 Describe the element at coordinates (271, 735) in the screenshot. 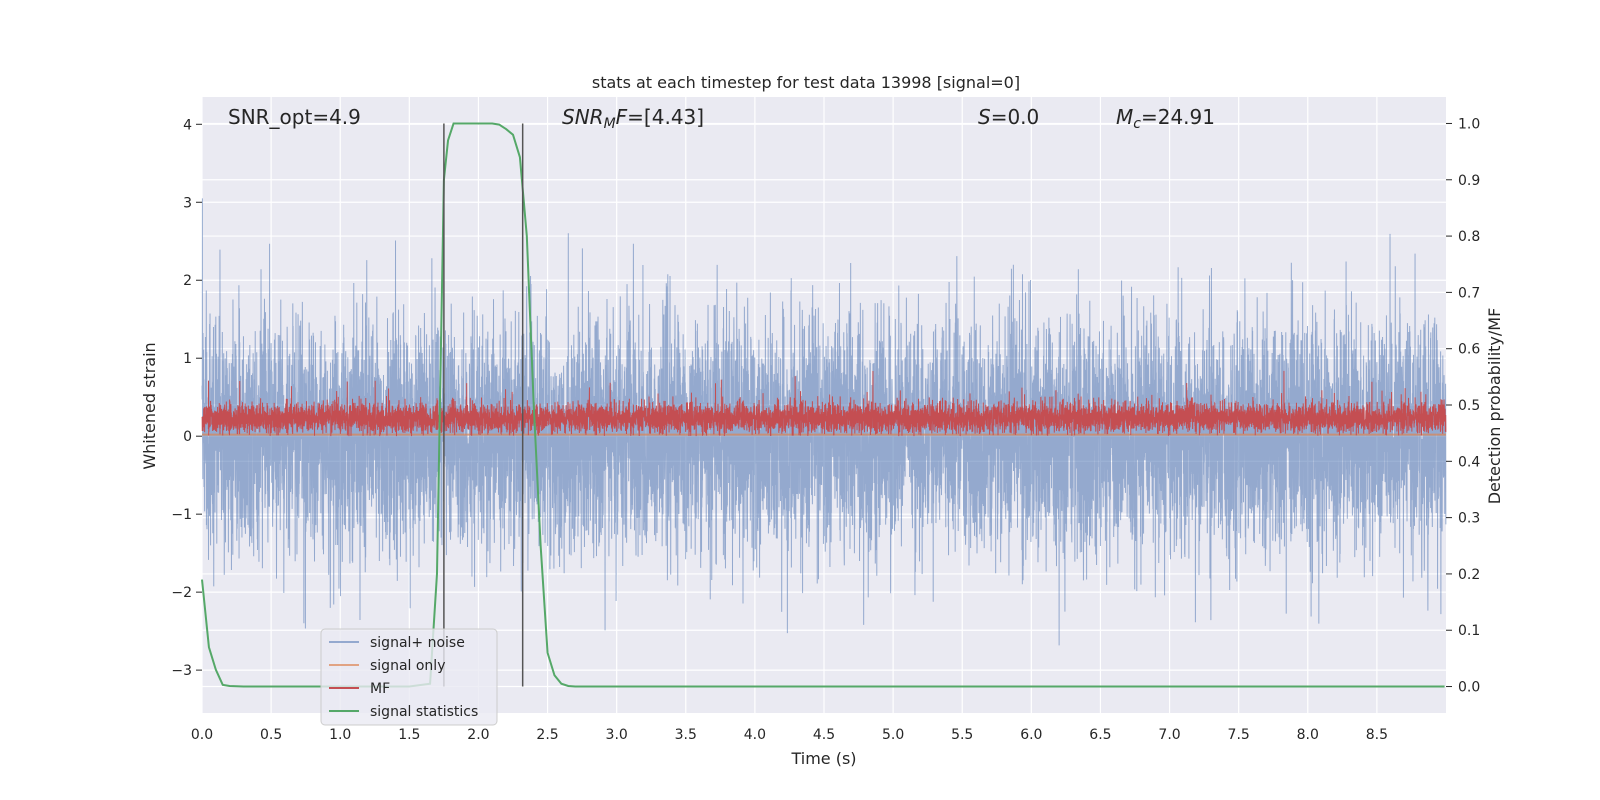

I see `x-tick-label: 0.5` at that location.